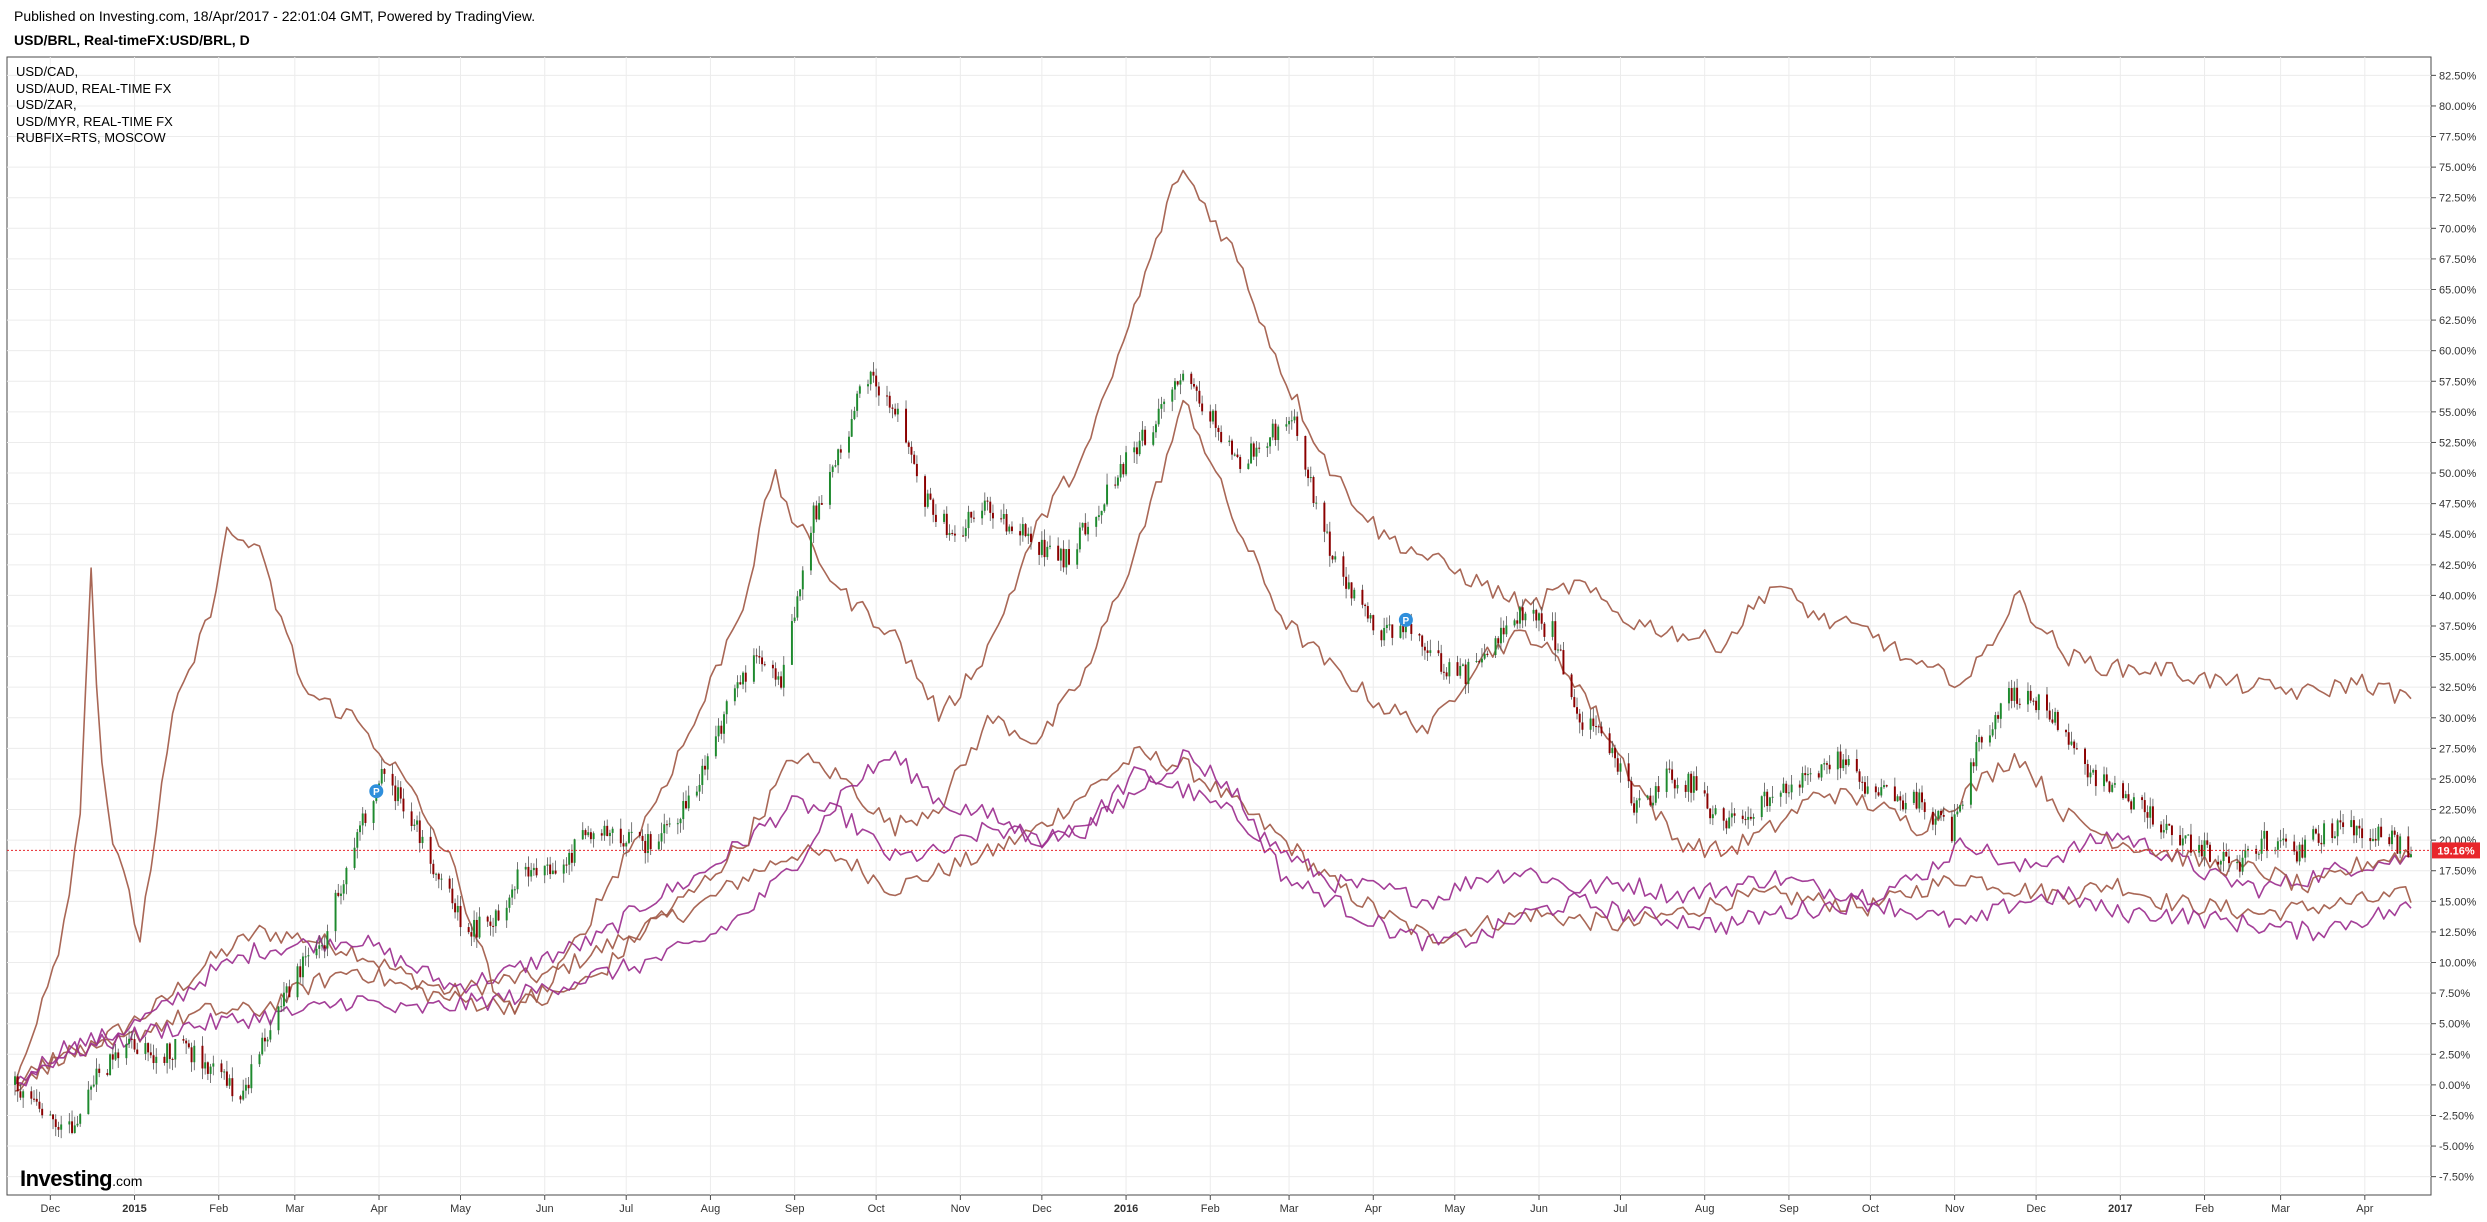 This screenshot has height=1222, width=2487. What do you see at coordinates (46, 104) in the screenshot?
I see `legend-item-usdzar: USD/ZAR,` at bounding box center [46, 104].